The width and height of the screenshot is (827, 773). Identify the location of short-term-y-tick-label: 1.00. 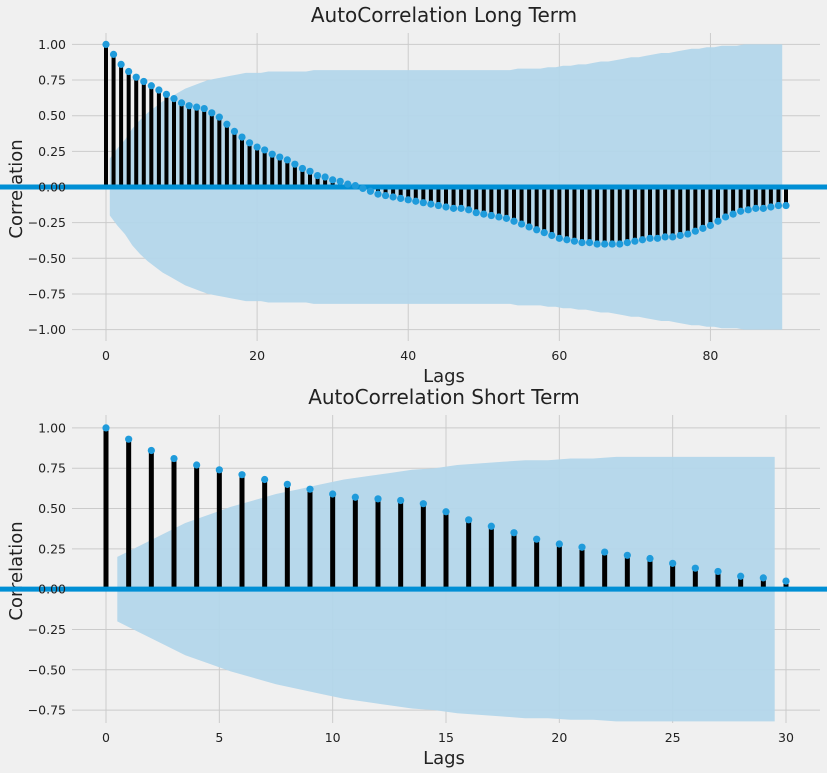
(52, 427).